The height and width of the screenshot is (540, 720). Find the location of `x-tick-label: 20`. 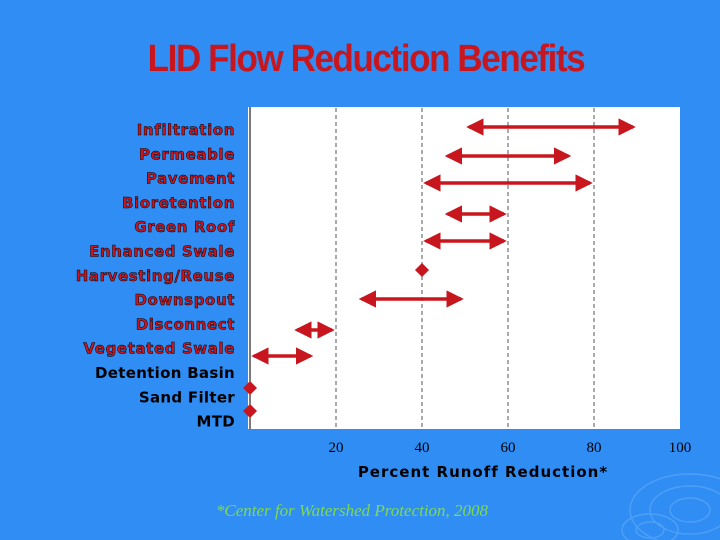

x-tick-label: 20 is located at coordinates (336, 448).